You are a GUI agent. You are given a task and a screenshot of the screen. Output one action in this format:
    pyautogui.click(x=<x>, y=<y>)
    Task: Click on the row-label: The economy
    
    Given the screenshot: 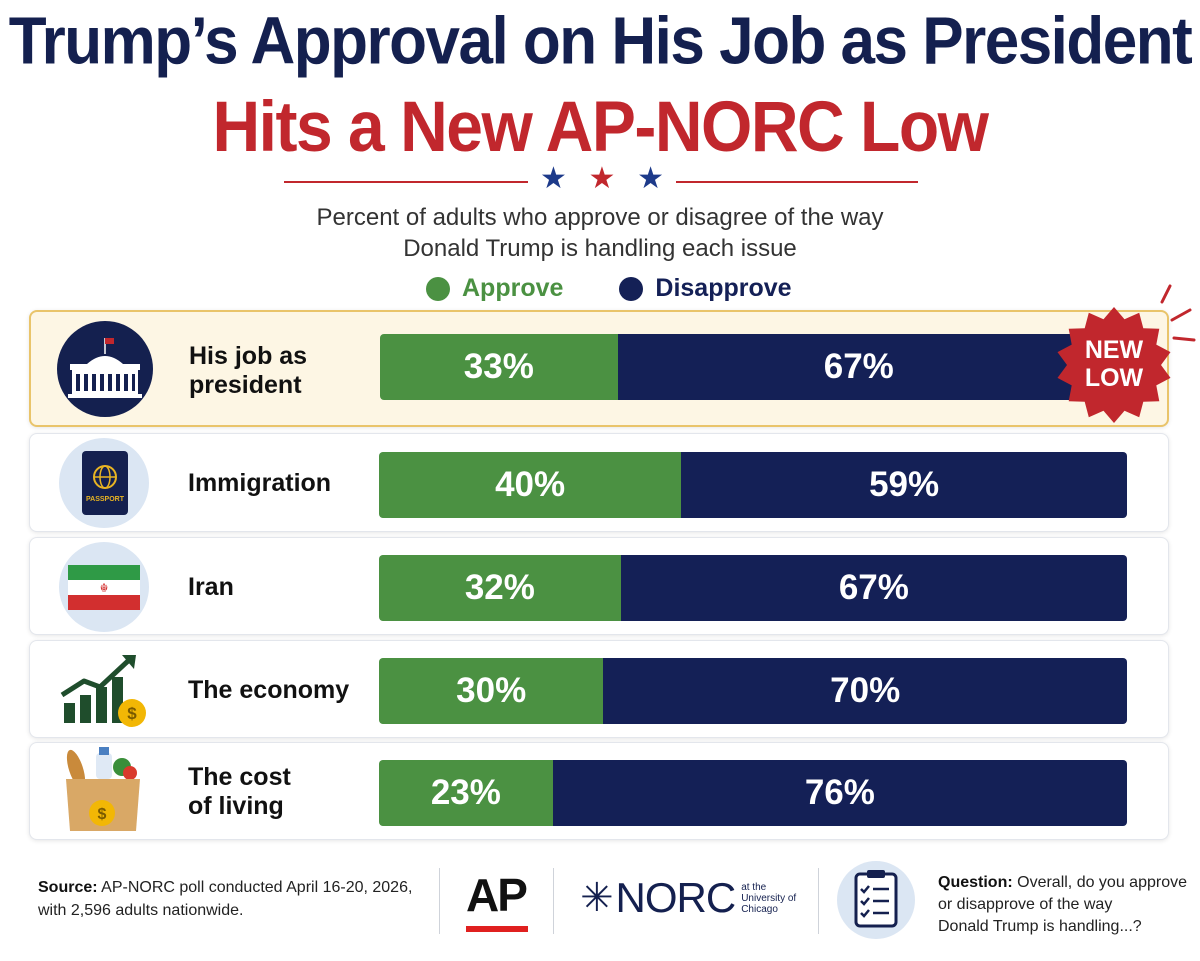 What is the action you would take?
    pyautogui.click(x=268, y=690)
    